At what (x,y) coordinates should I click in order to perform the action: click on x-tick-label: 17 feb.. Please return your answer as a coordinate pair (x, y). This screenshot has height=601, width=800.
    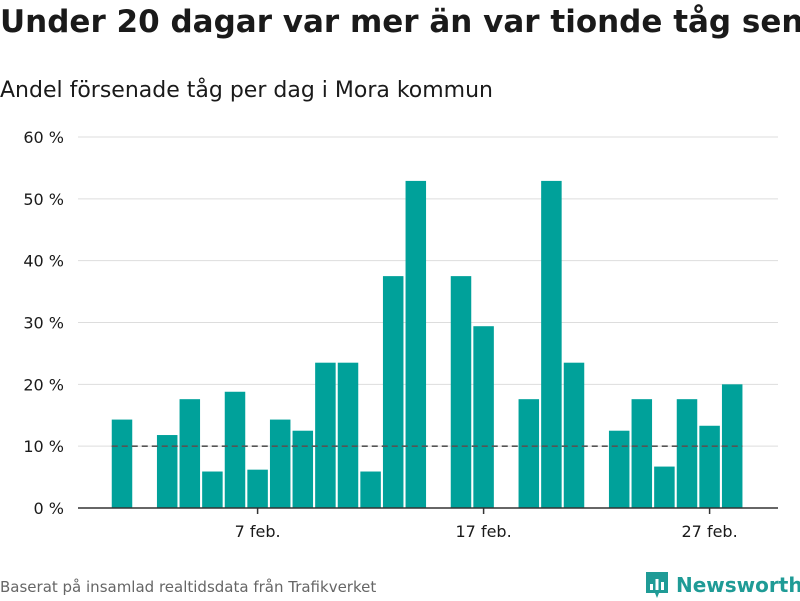
    Looking at the image, I should click on (484, 531).